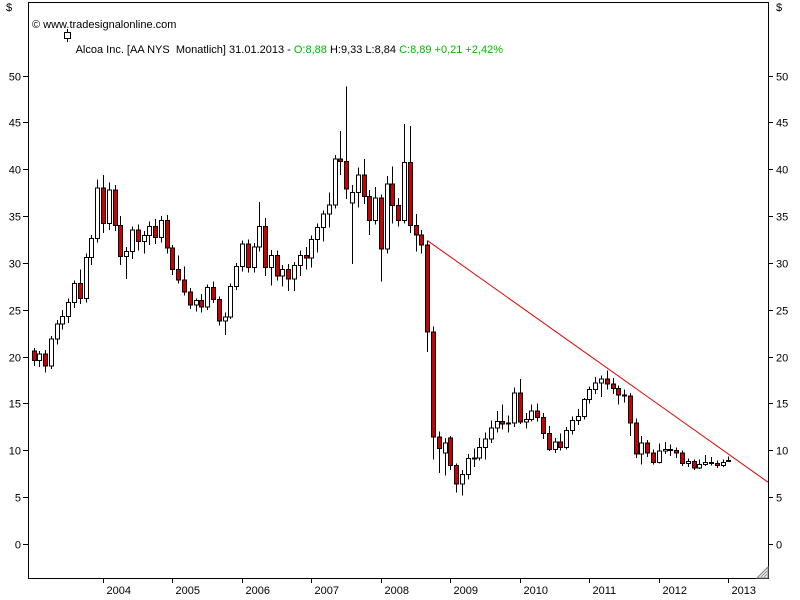  I want to click on resize-grip, so click(762, 572).